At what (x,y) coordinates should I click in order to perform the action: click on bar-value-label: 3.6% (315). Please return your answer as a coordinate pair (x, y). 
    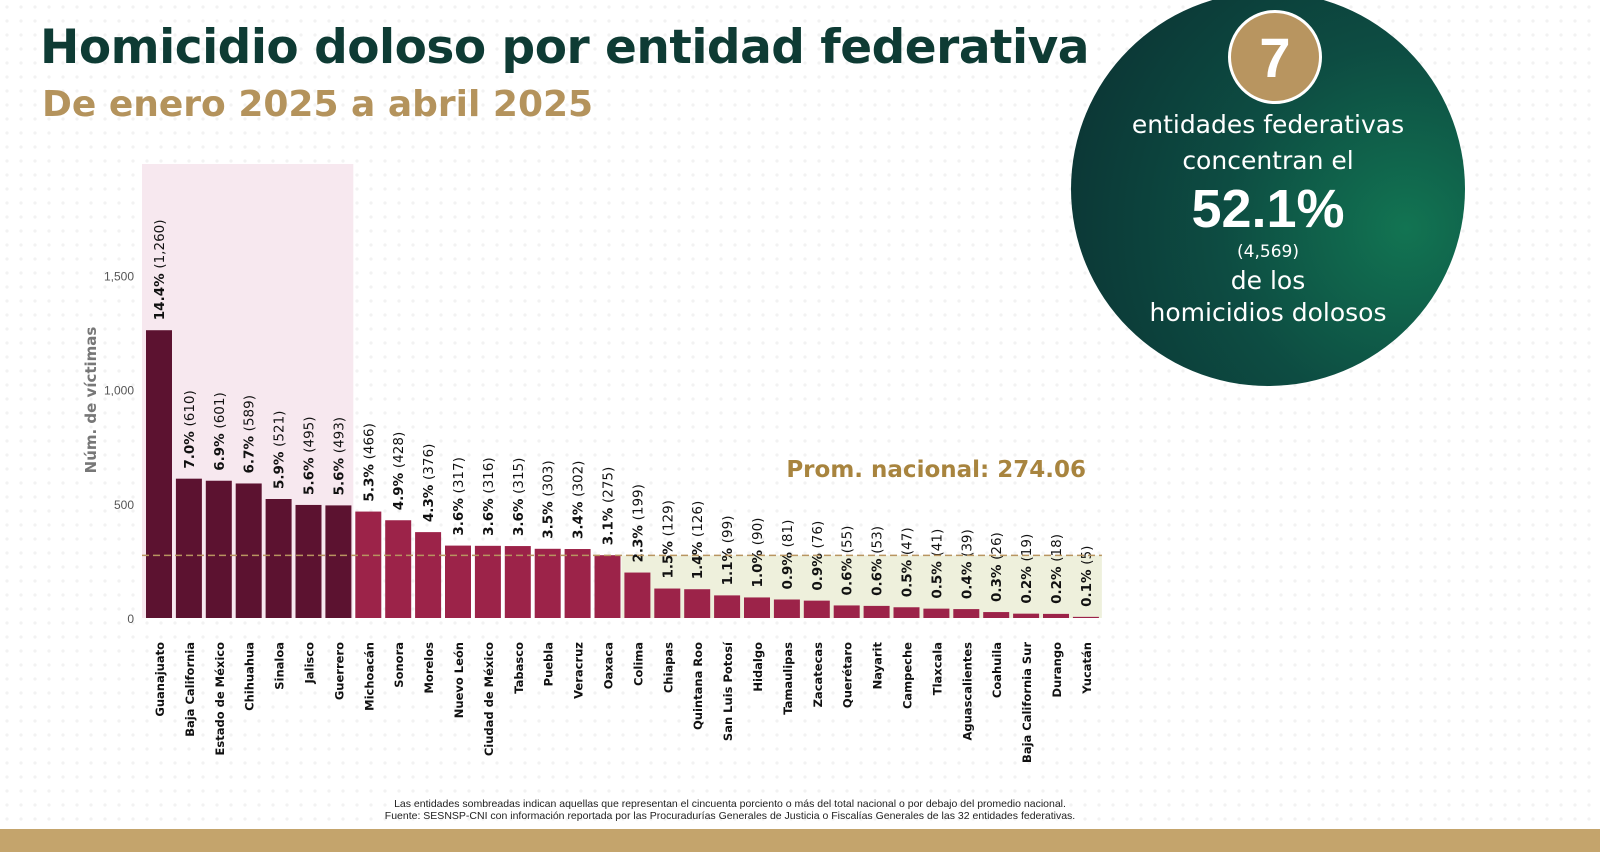
    Looking at the image, I should click on (519, 497).